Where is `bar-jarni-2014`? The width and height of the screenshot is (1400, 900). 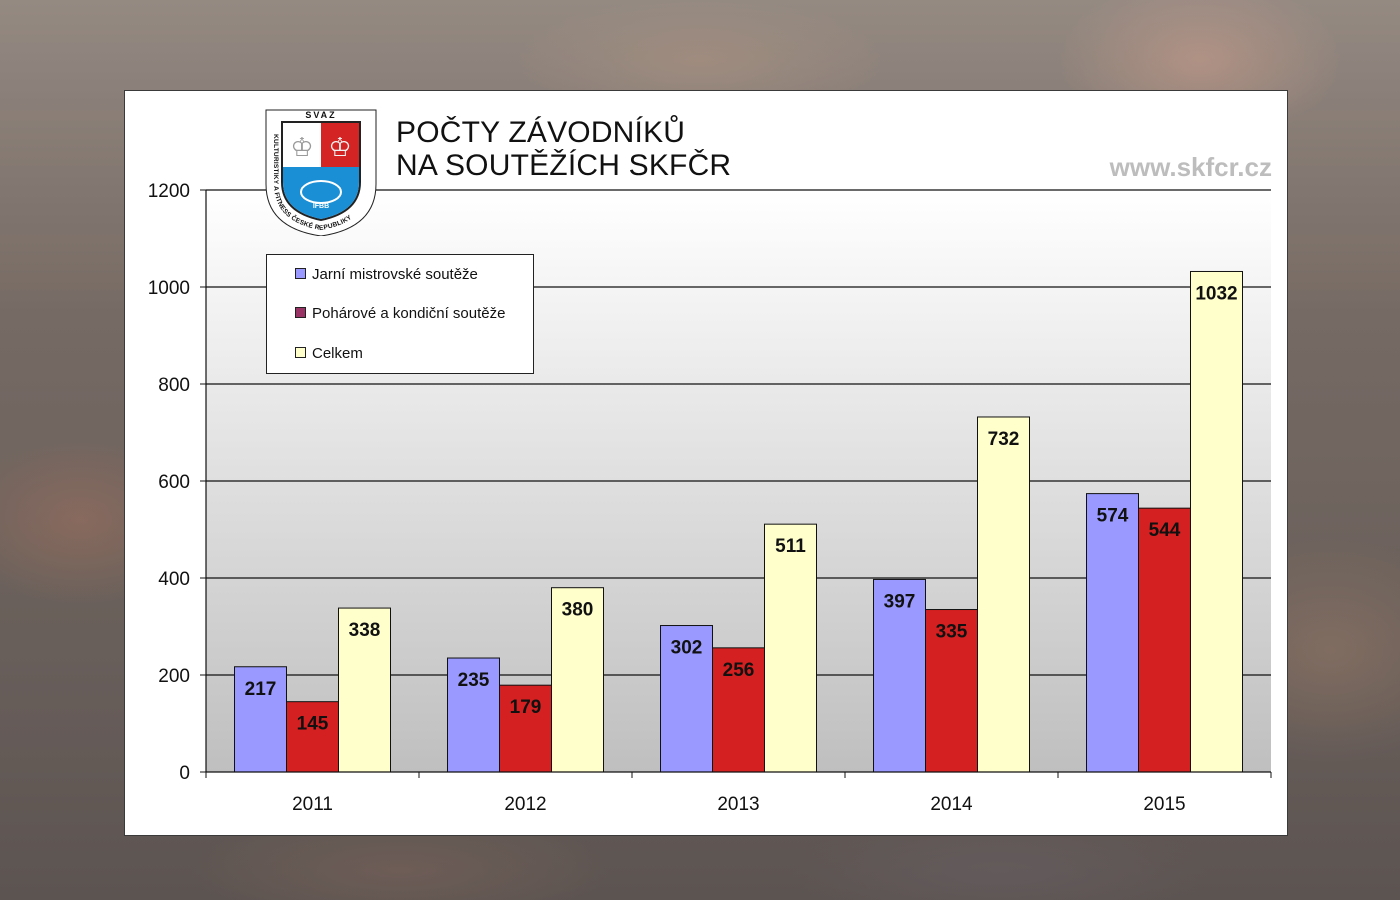
bar-jarni-2014 is located at coordinates (899, 675).